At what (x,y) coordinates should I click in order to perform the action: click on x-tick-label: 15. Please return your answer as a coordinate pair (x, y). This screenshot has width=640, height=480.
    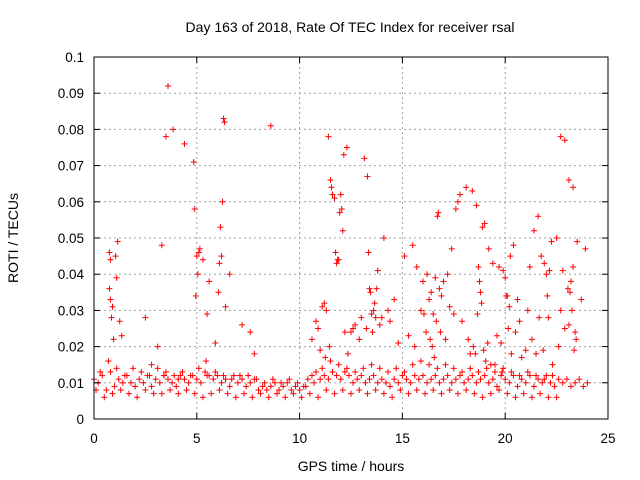
    Looking at the image, I should click on (402, 438).